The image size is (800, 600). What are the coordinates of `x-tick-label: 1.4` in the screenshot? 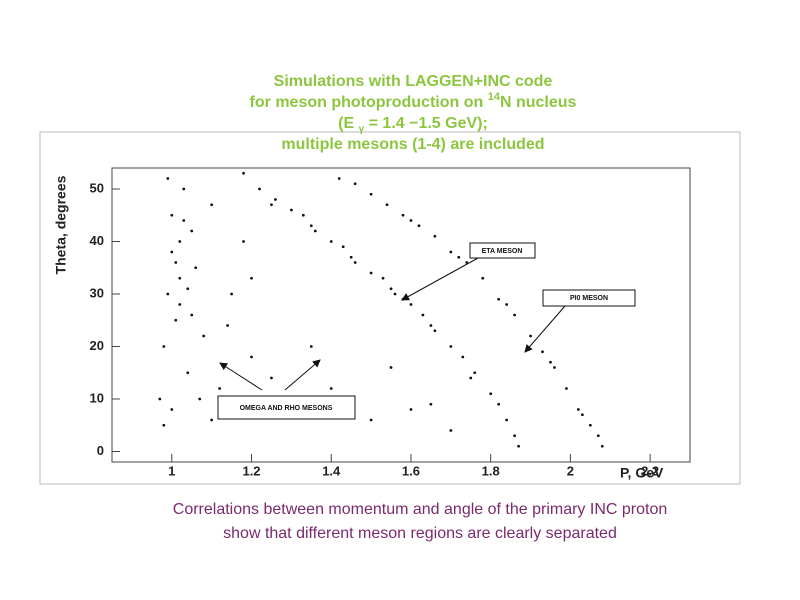 It's located at (331, 470).